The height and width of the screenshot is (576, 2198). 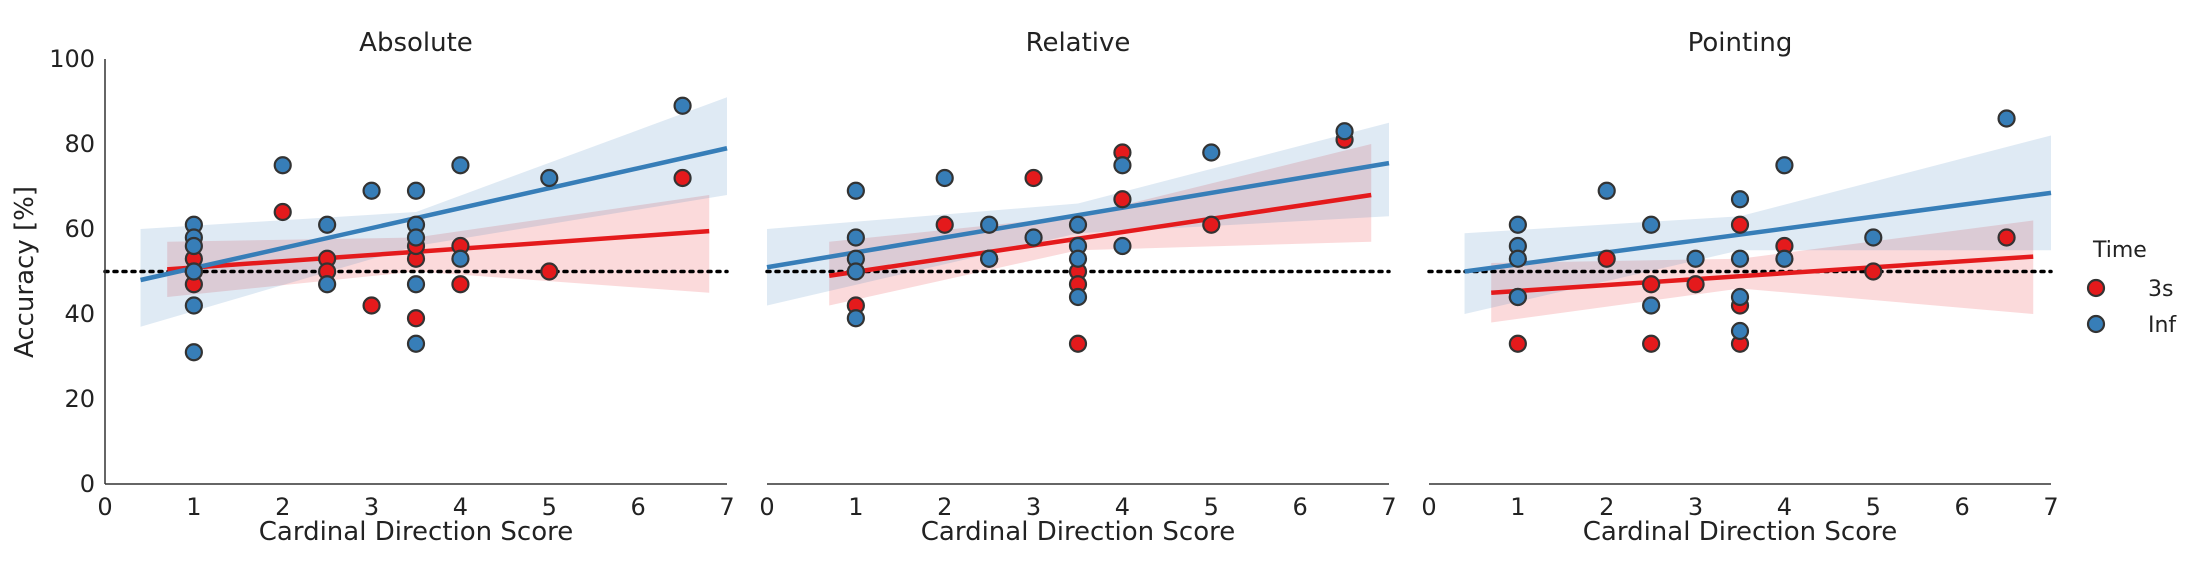 What do you see at coordinates (72, 59) in the screenshot?
I see `y-tick-label: 100` at bounding box center [72, 59].